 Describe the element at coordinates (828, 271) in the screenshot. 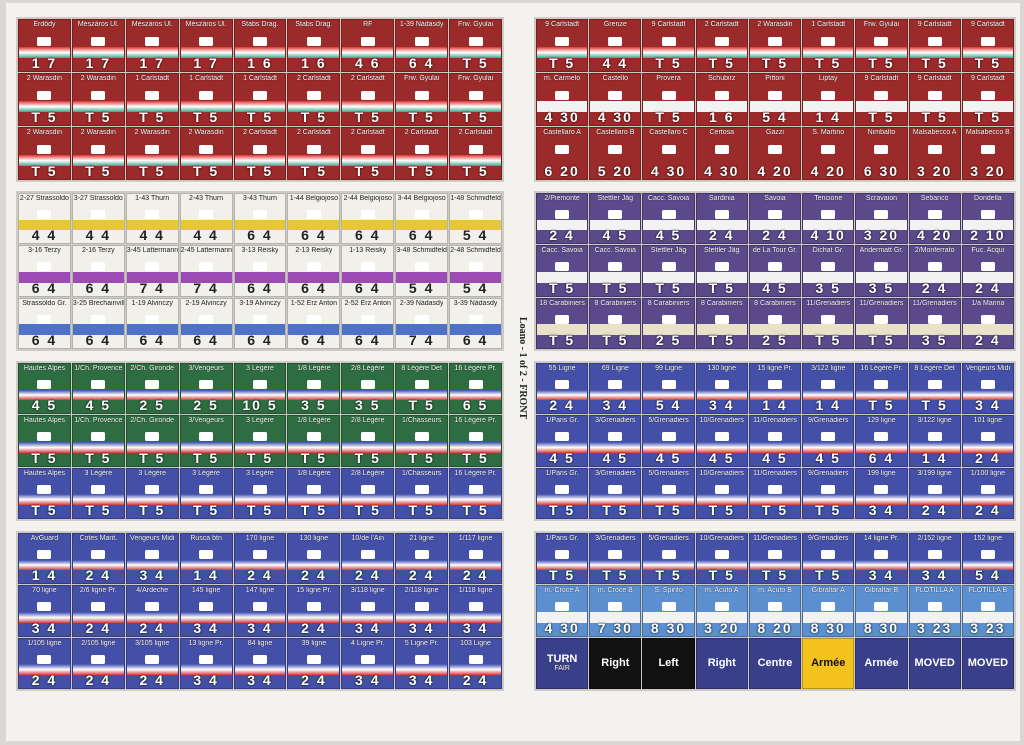

I see `unit-counter: Dichat Gr. 3 5` at that location.